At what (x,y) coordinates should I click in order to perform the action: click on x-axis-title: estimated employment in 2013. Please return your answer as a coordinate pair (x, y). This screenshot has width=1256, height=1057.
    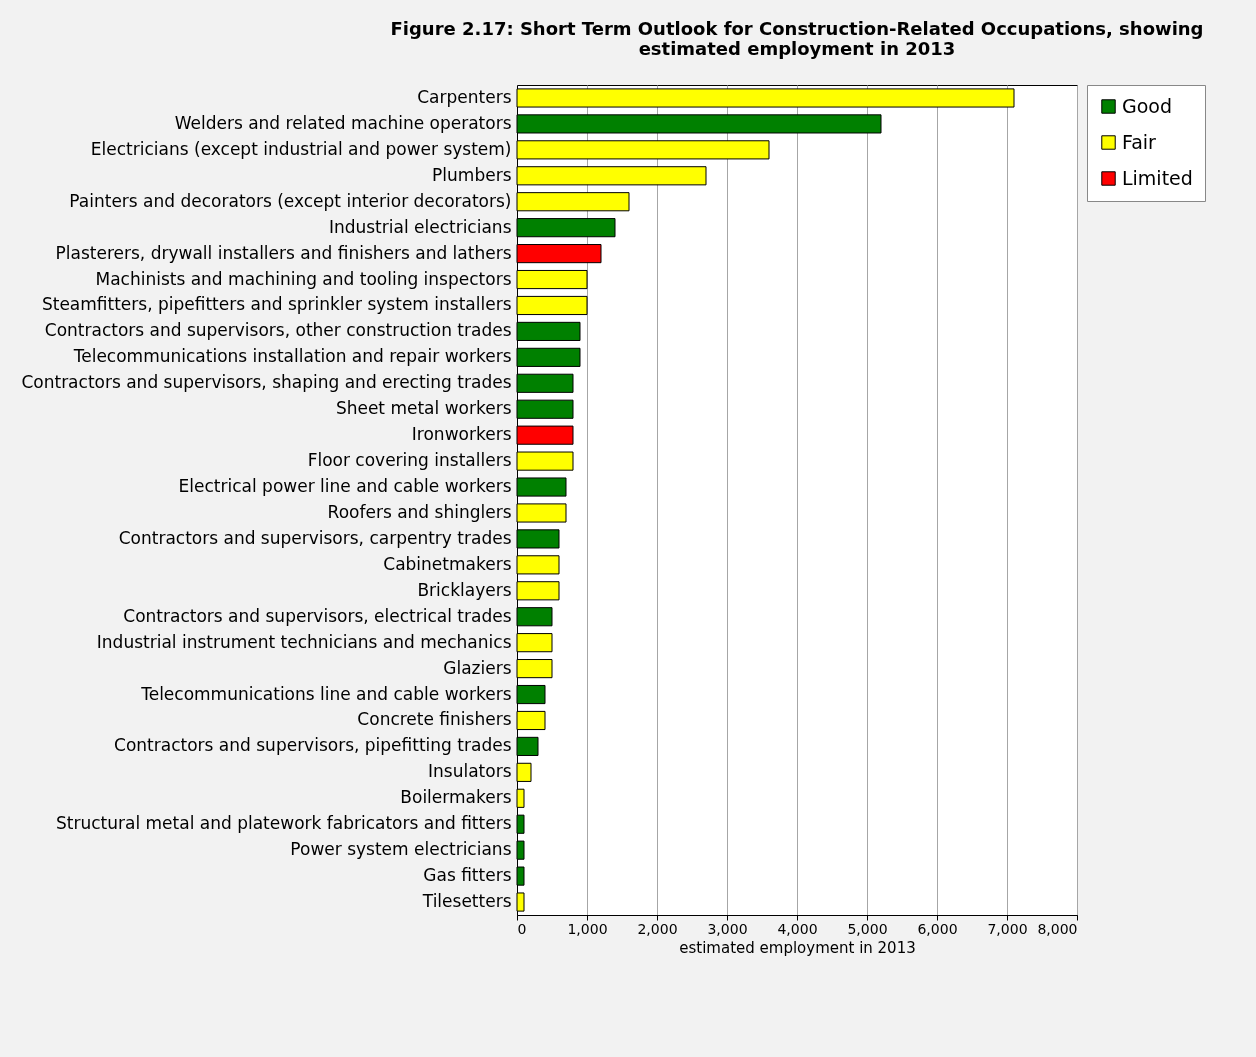
    Looking at the image, I should click on (797, 947).